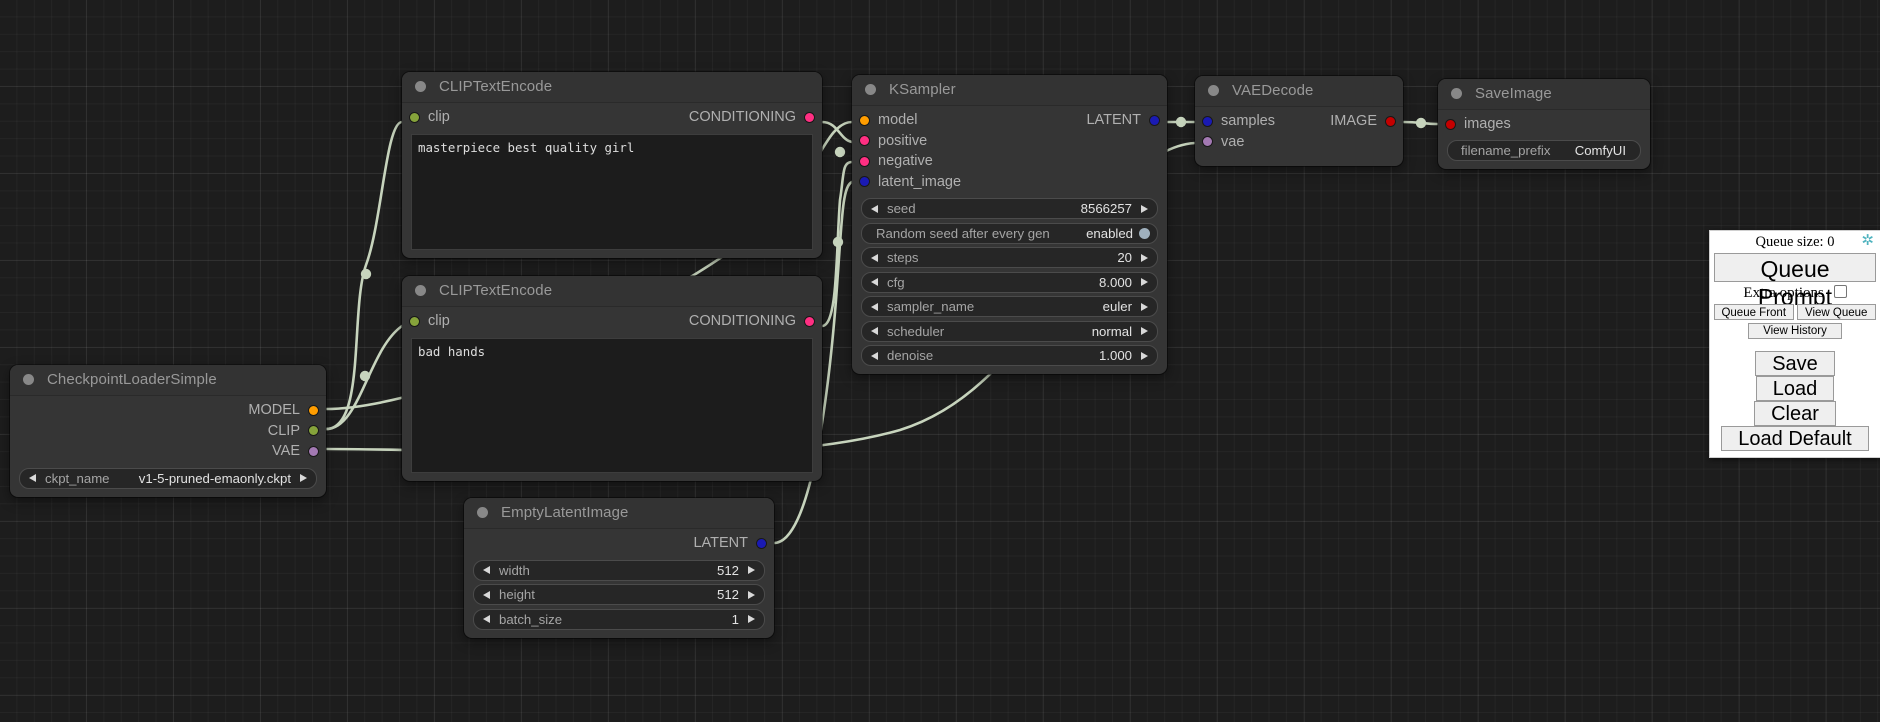 Image resolution: width=1880 pixels, height=722 pixels. What do you see at coordinates (1795, 331) in the screenshot?
I see `view-history-button: View History` at bounding box center [1795, 331].